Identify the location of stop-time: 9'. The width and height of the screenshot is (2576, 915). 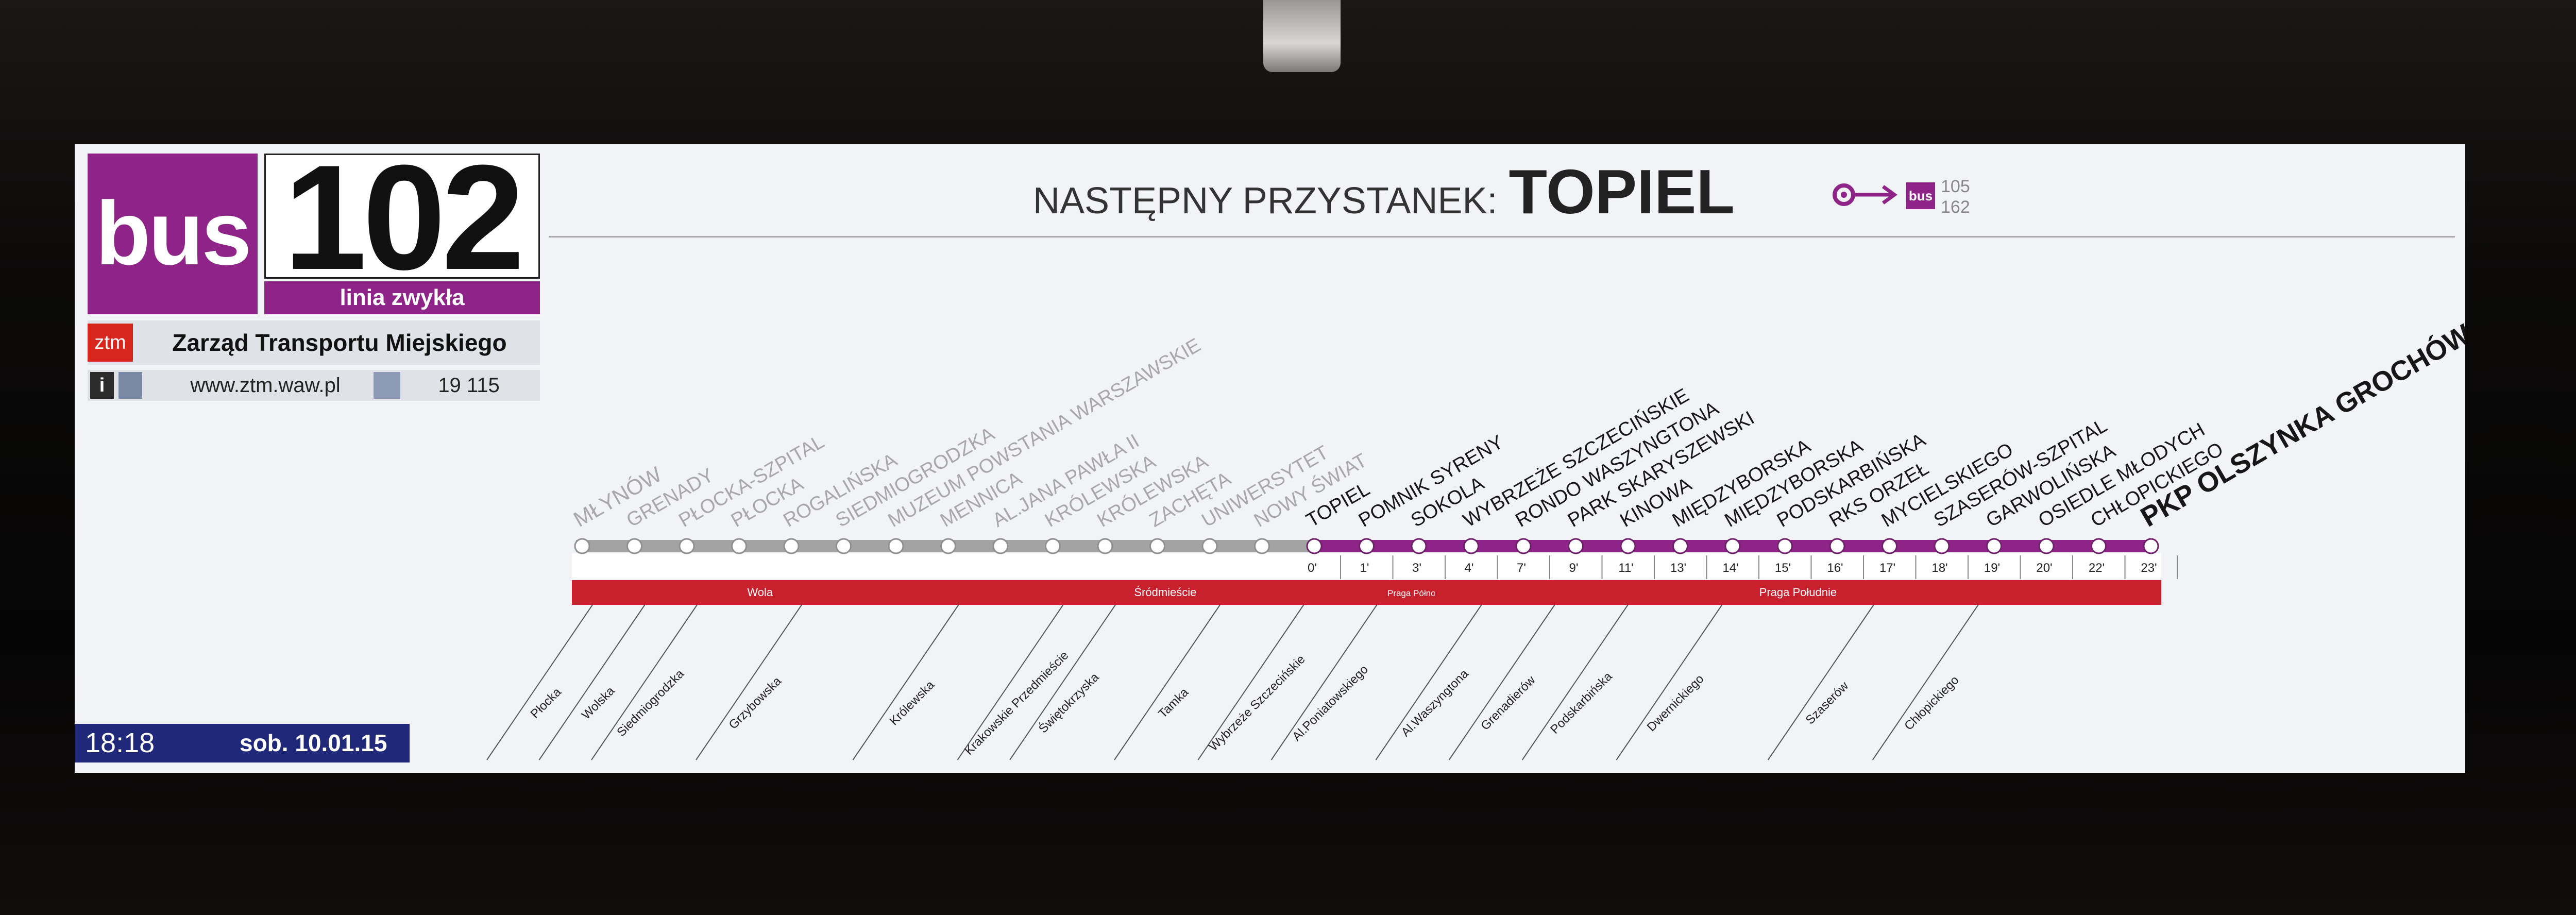
(1574, 568).